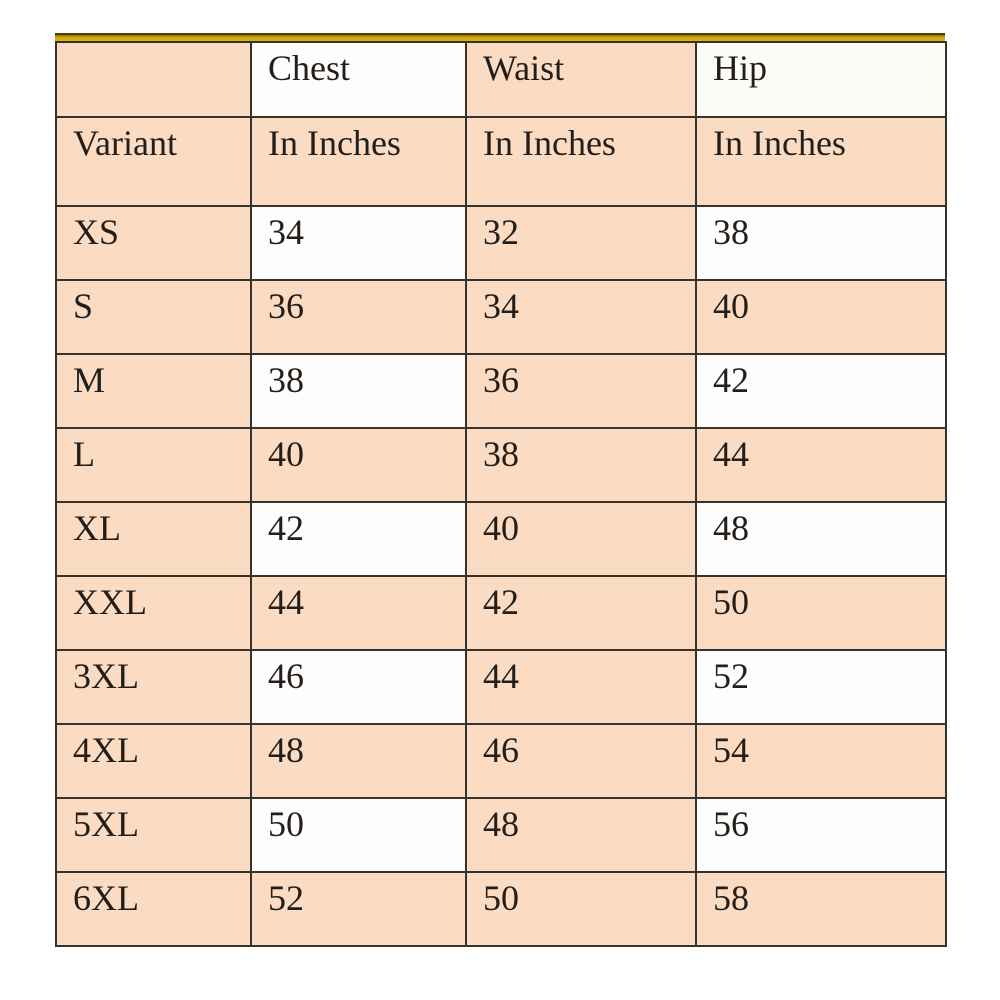 This screenshot has height=1000, width=1000. What do you see at coordinates (153, 317) in the screenshot?
I see `cell-variant: S` at bounding box center [153, 317].